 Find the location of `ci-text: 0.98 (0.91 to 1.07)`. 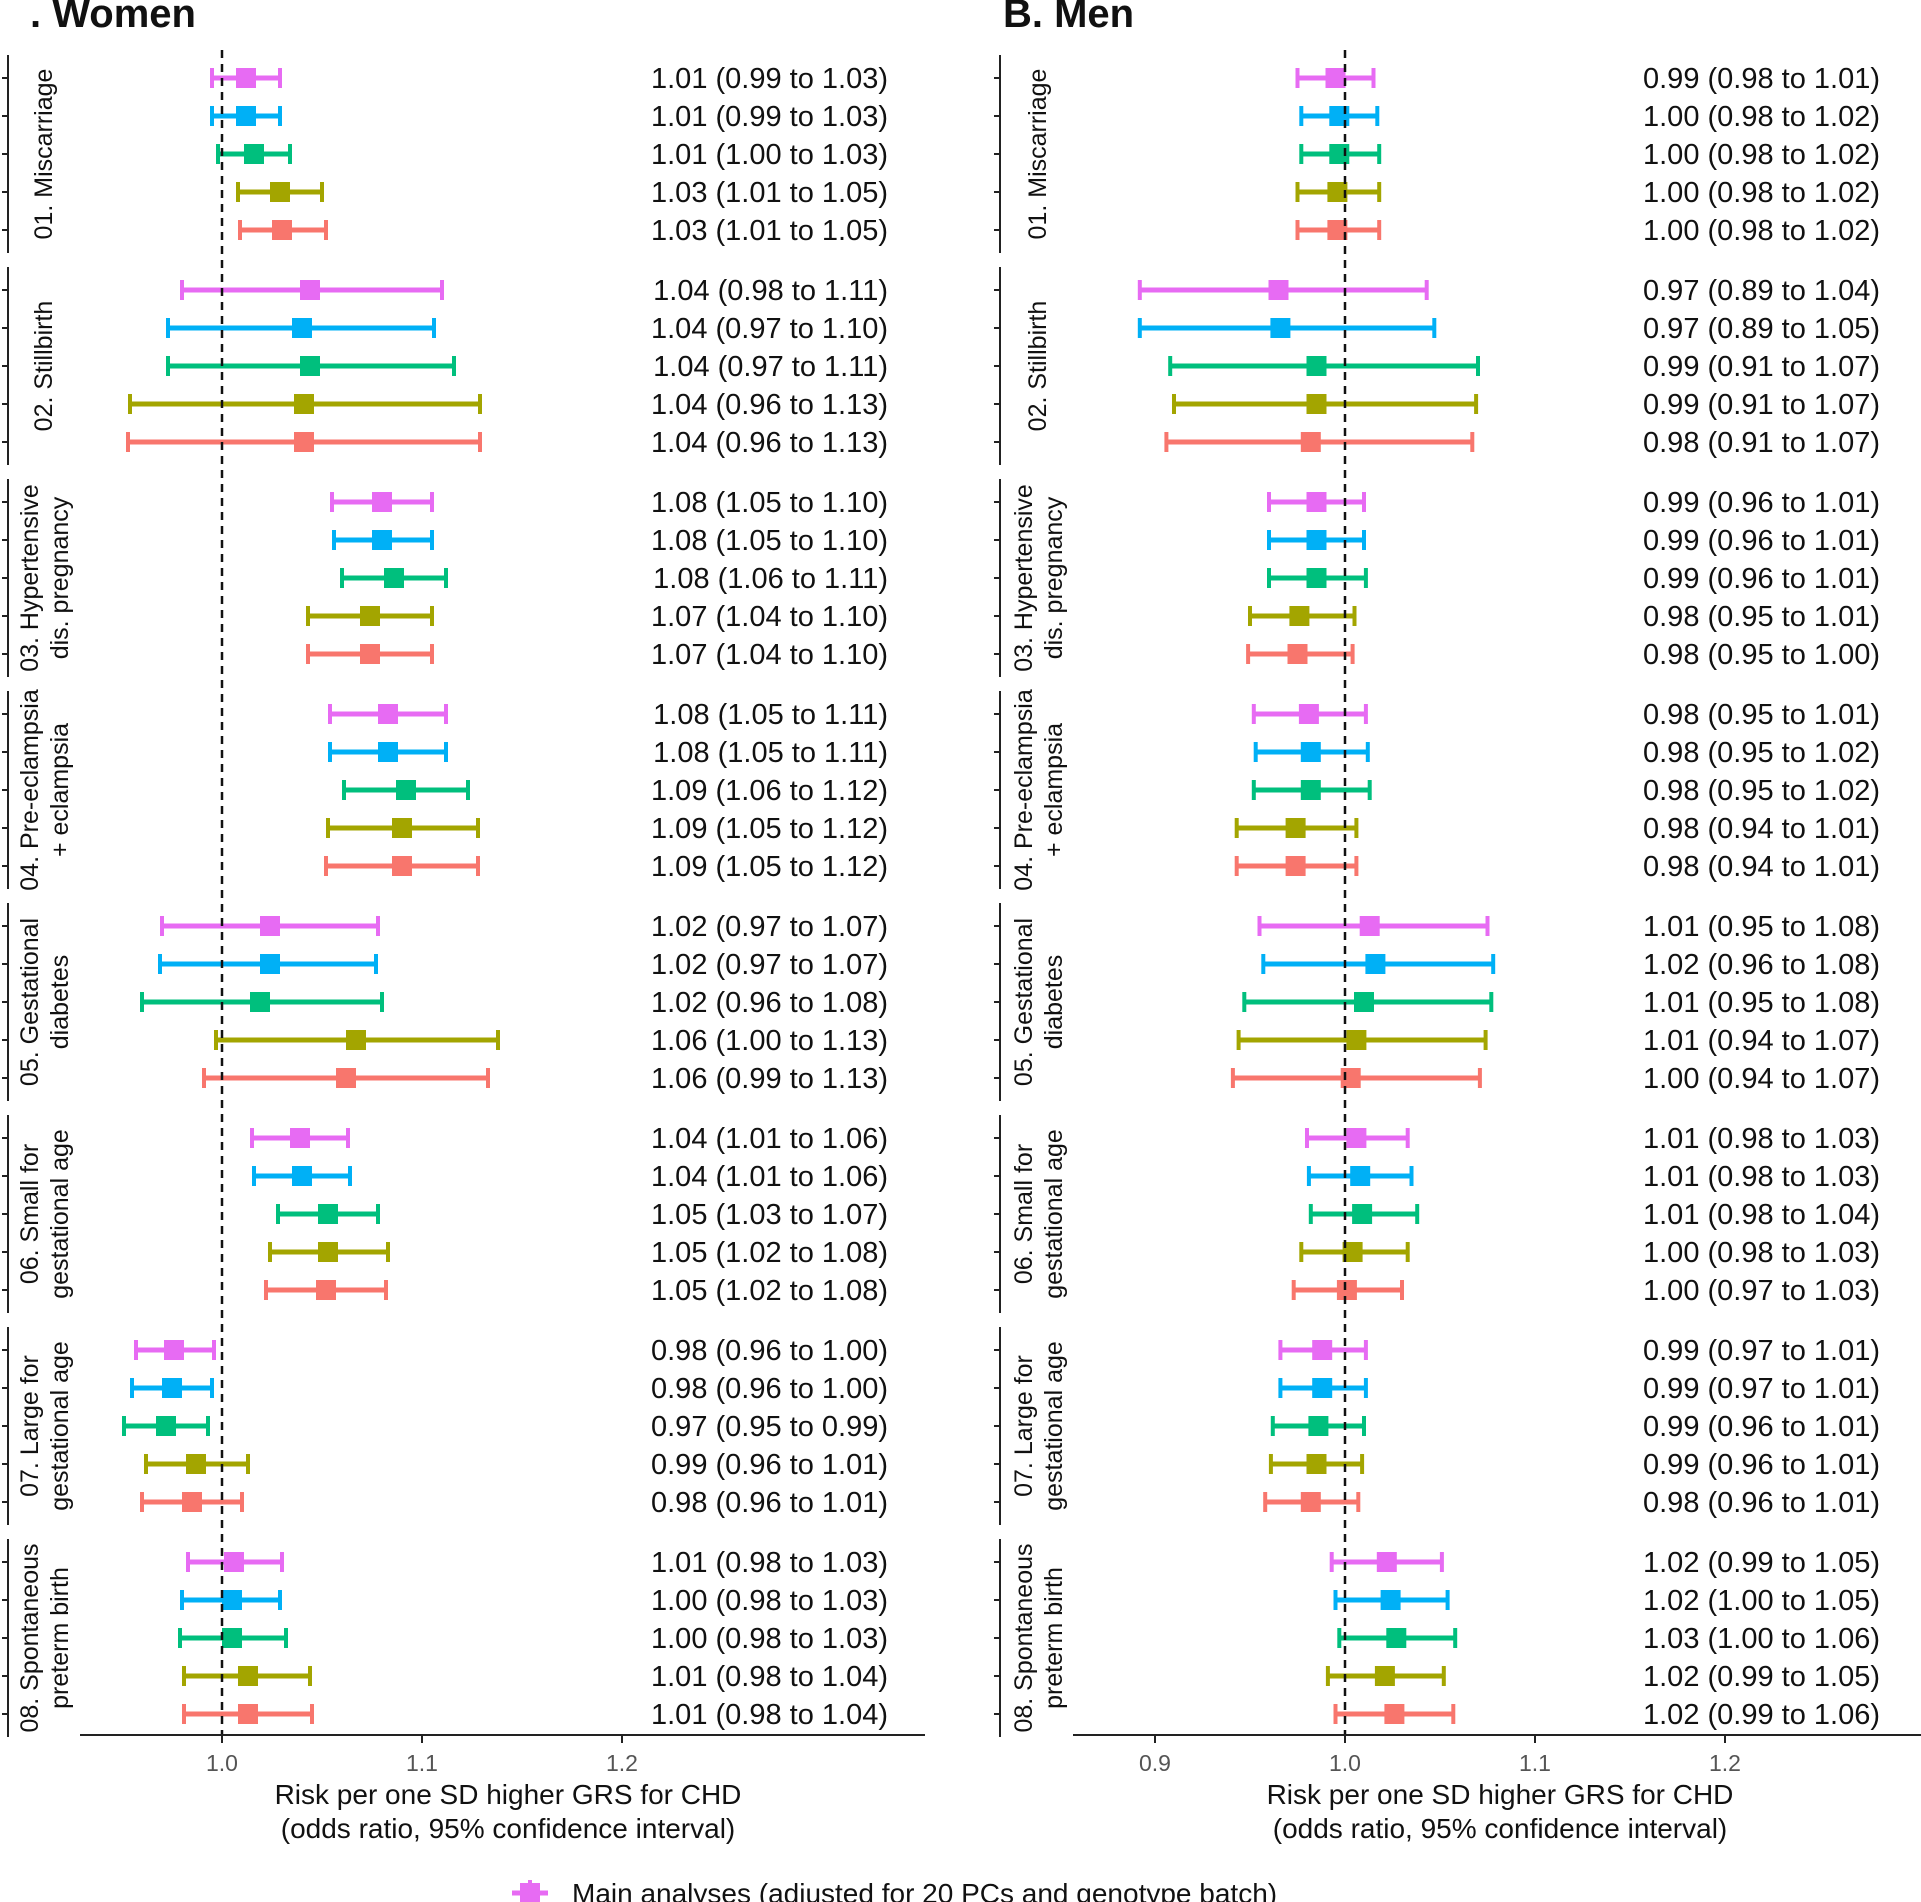

ci-text: 0.98 (0.91 to 1.07) is located at coordinates (1761, 443).